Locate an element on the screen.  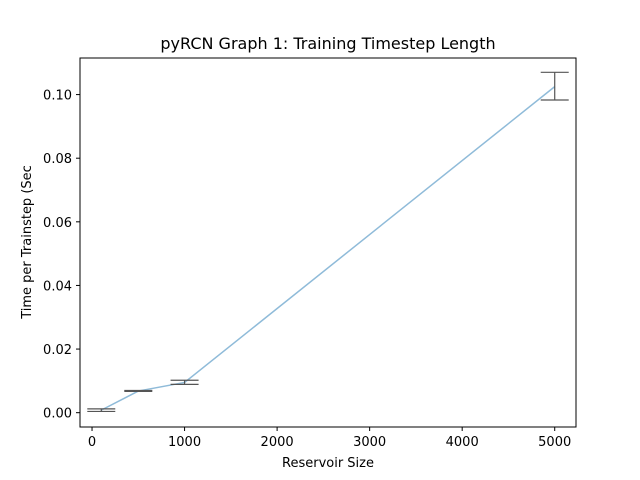
x-tick-label: 5000 is located at coordinates (554, 442).